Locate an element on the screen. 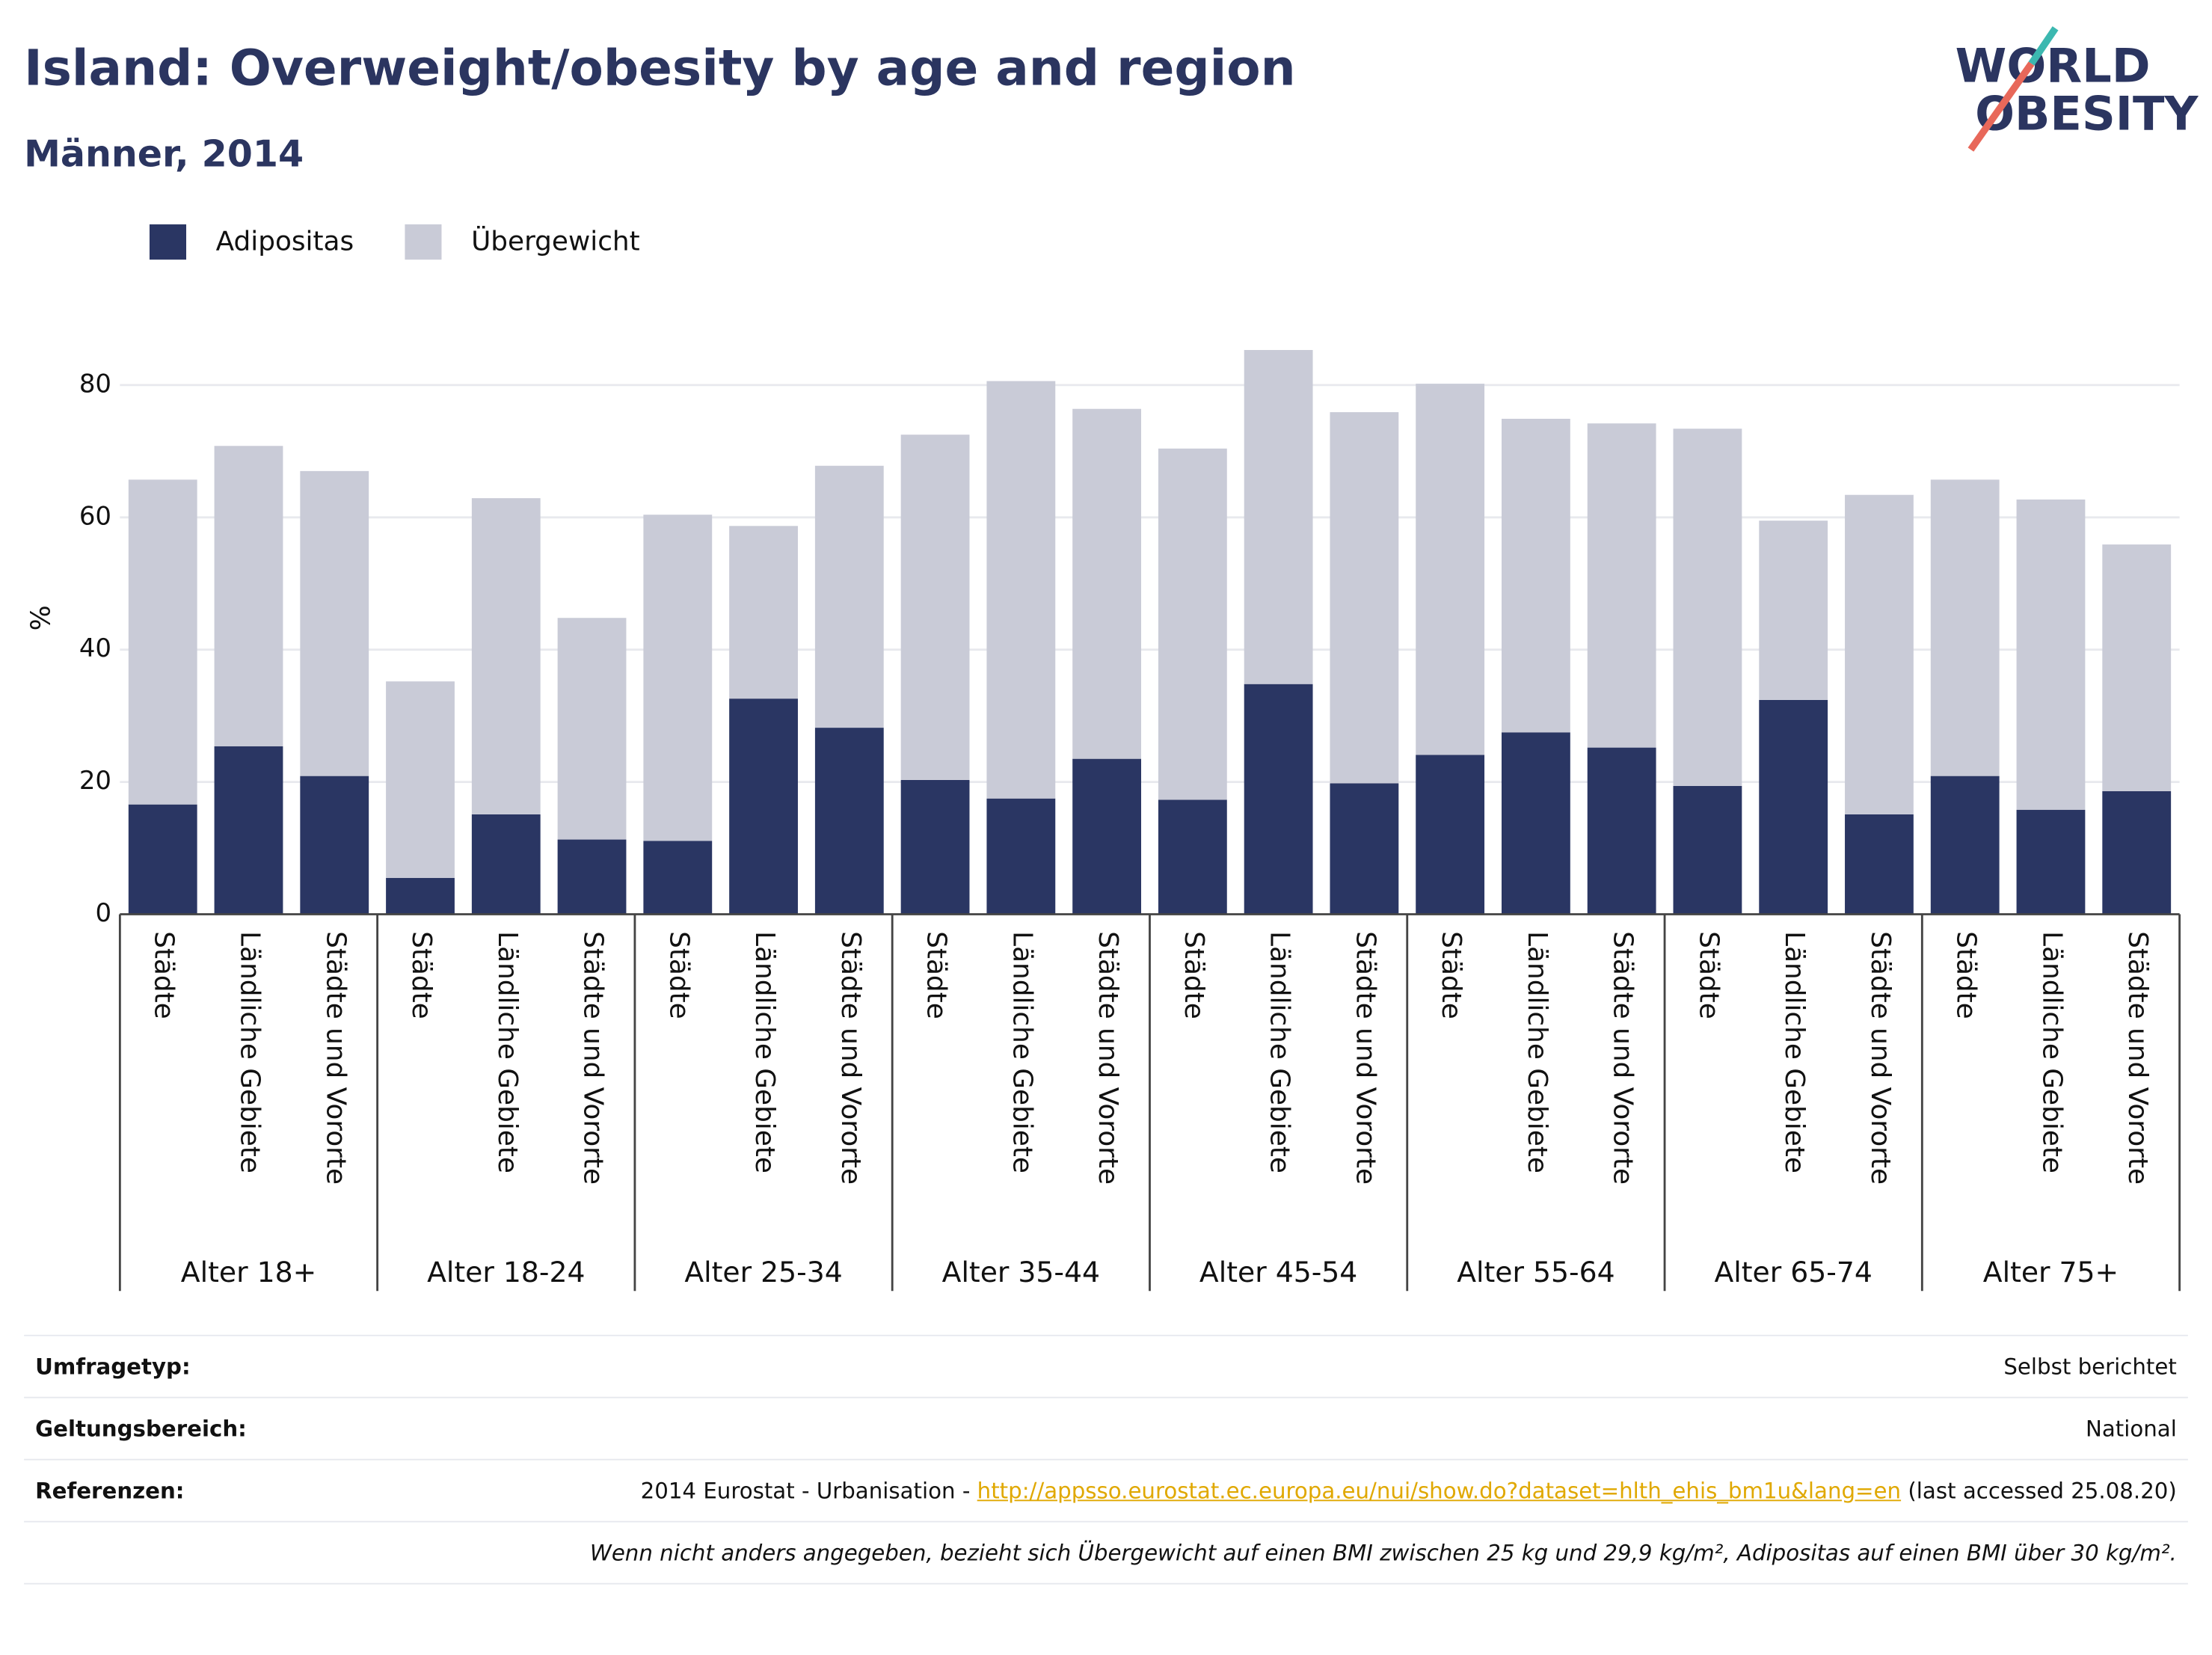 Image resolution: width=2212 pixels, height=1655 pixels. logo-slash is located at coordinates (2001, 106).